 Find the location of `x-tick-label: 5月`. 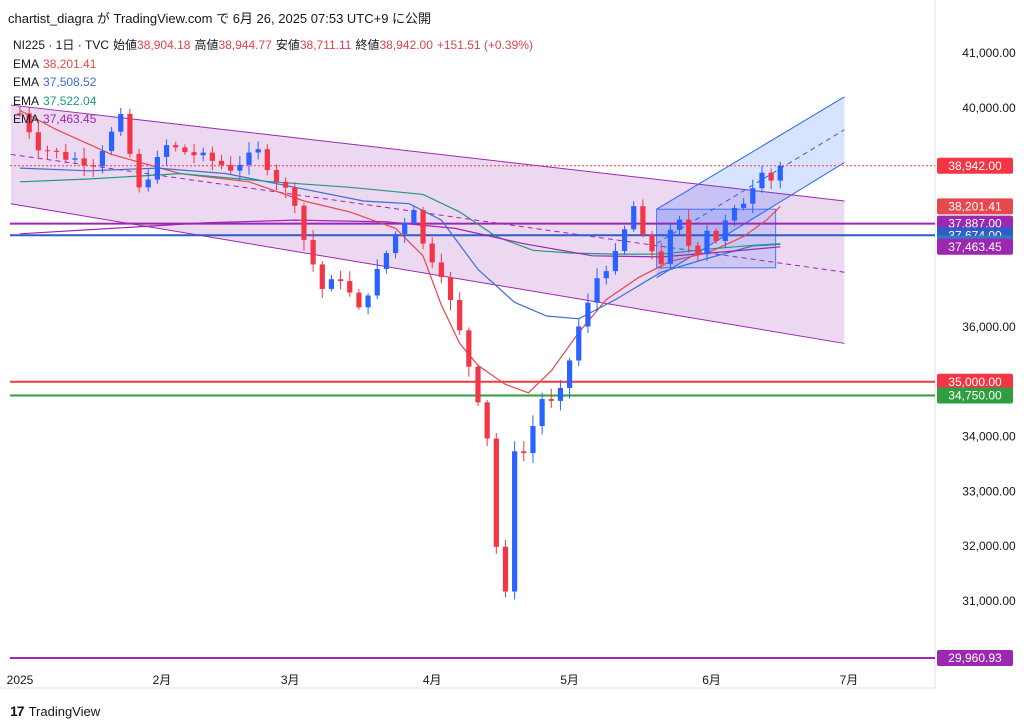

x-tick-label: 5月 is located at coordinates (569, 680).